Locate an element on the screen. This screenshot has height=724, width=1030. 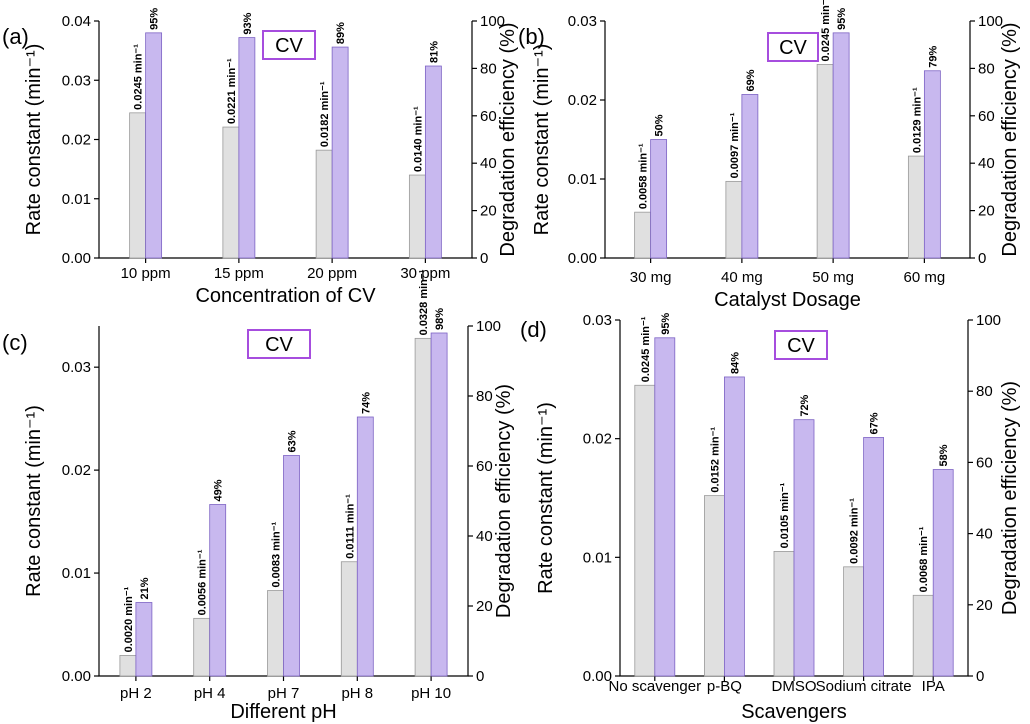
x-tick-label: Sodium citrate is located at coordinates (864, 686).